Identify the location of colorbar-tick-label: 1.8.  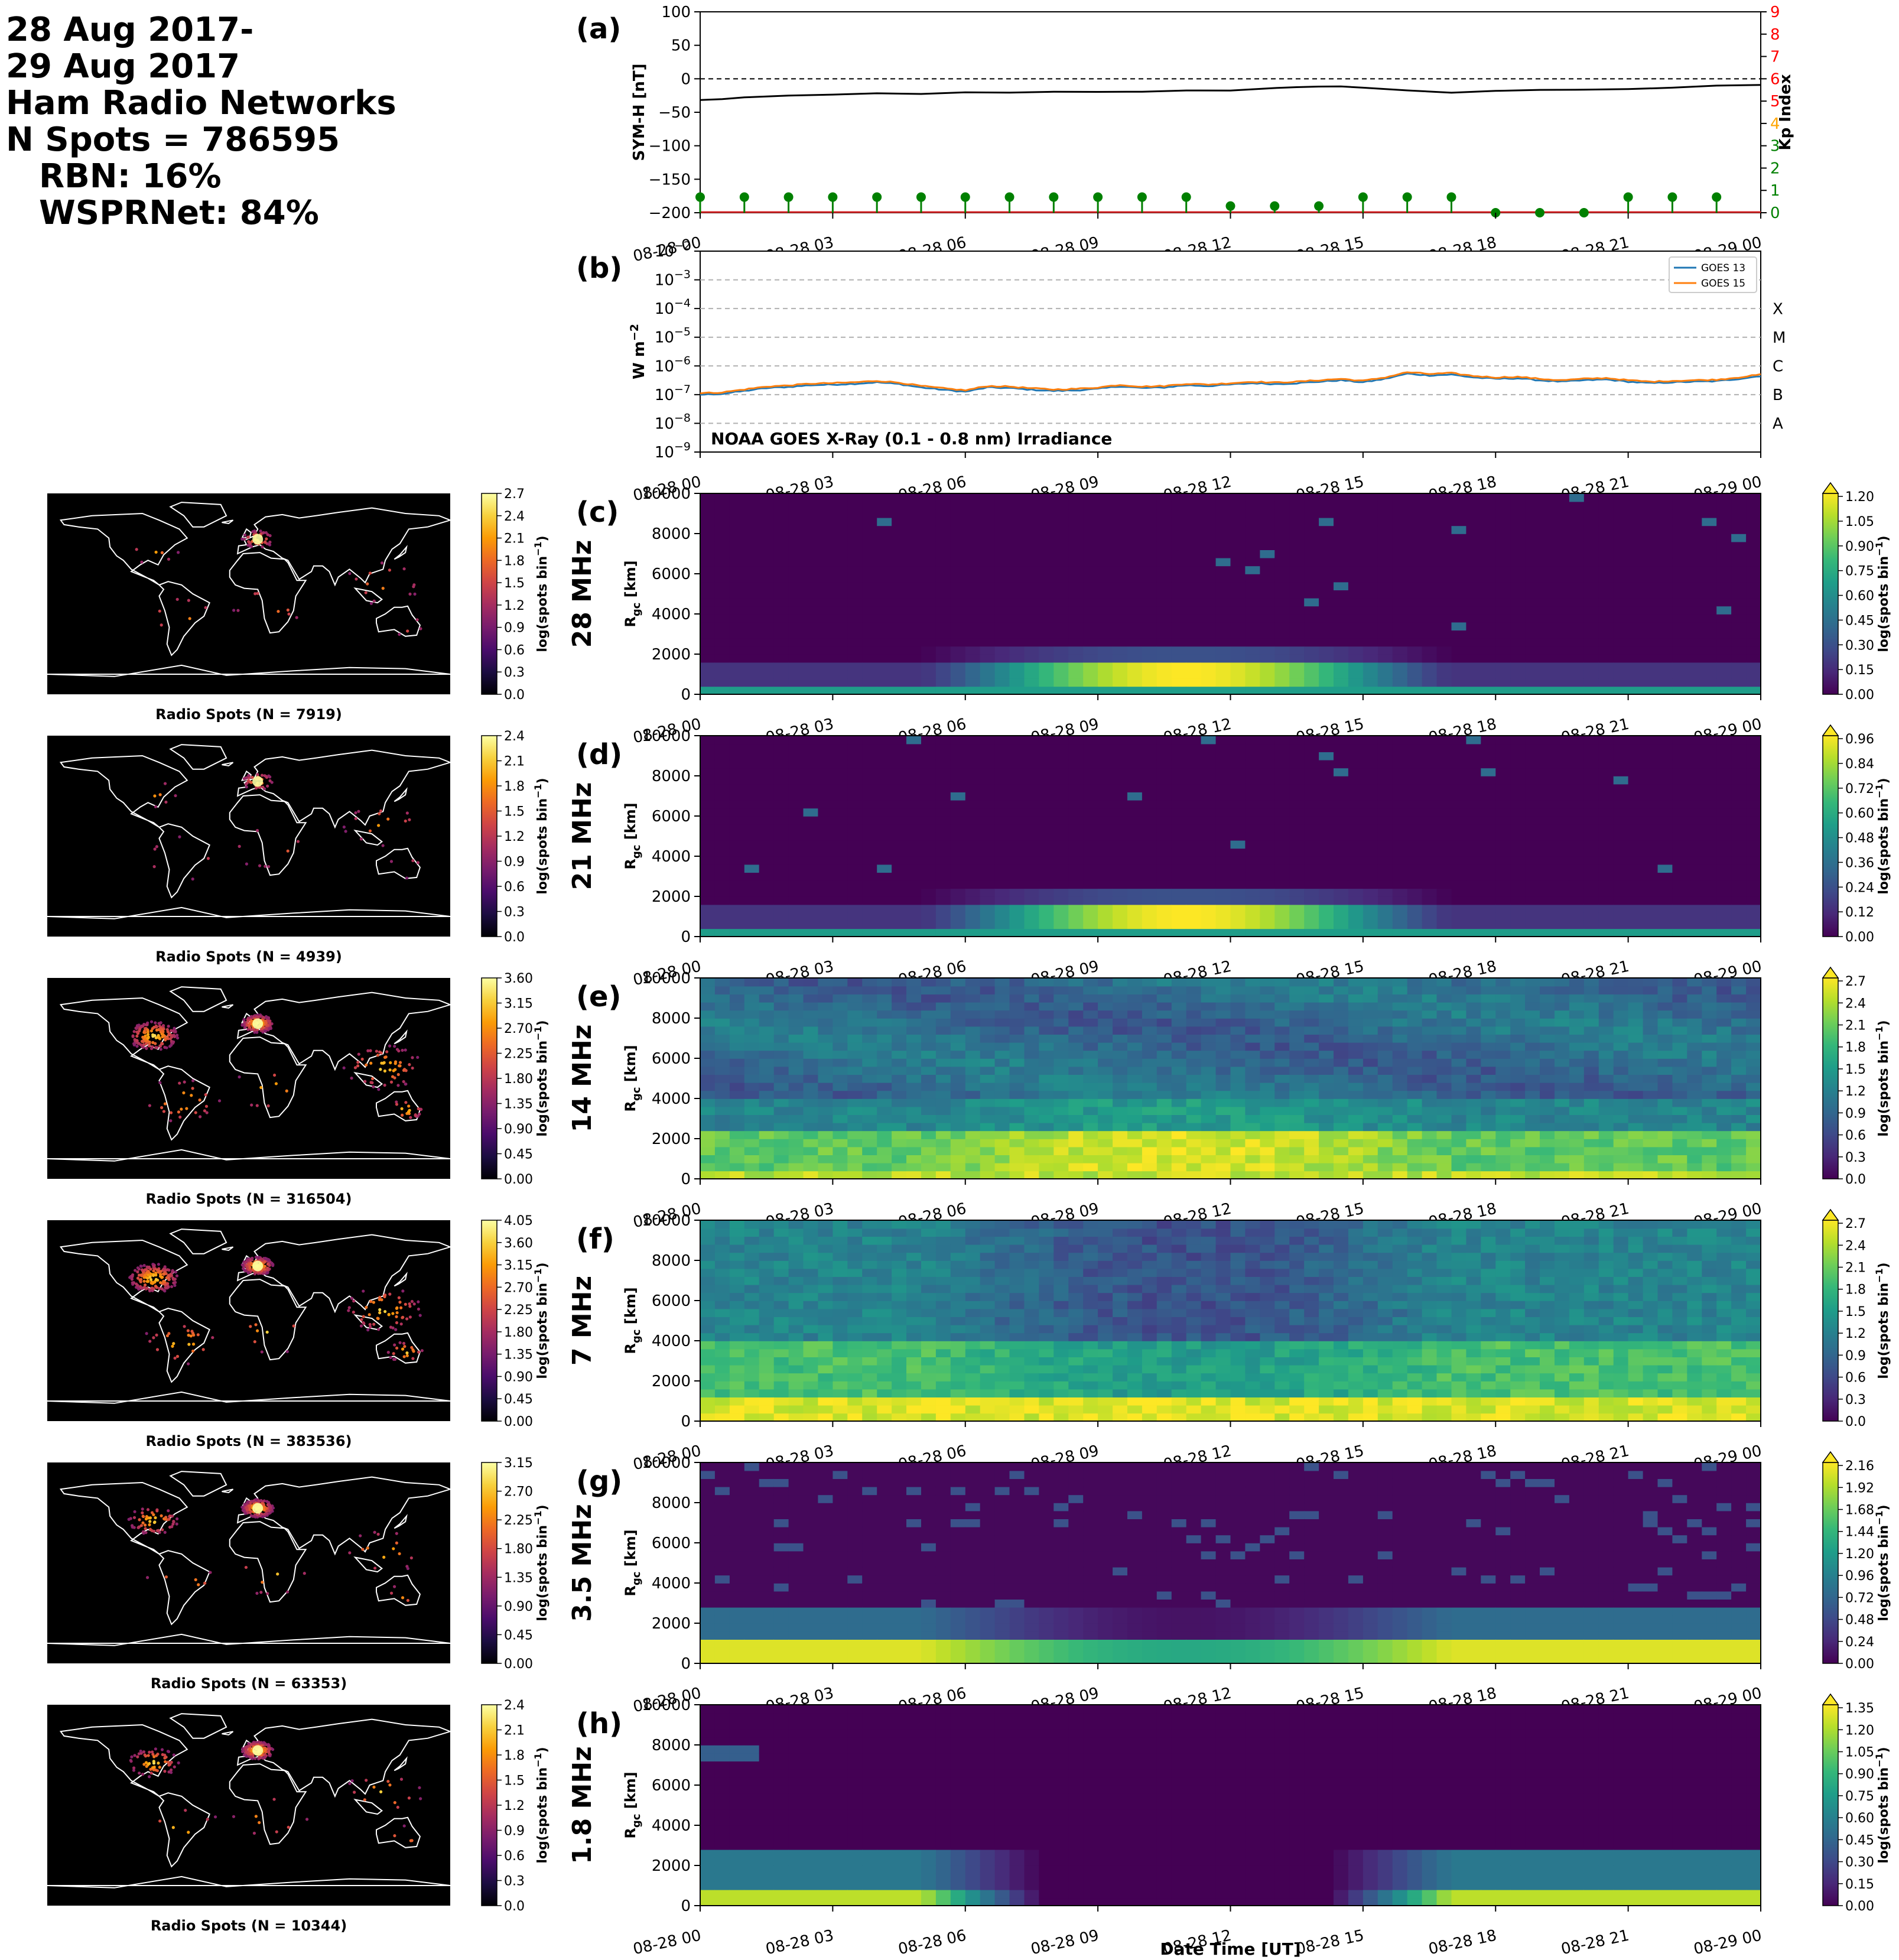
(514, 786).